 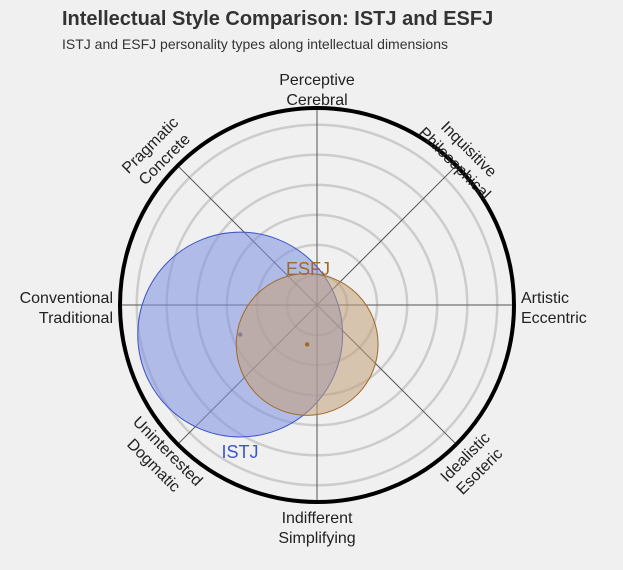 I want to click on series-labels: ISTJ ESFJ, so click(x=275, y=360).